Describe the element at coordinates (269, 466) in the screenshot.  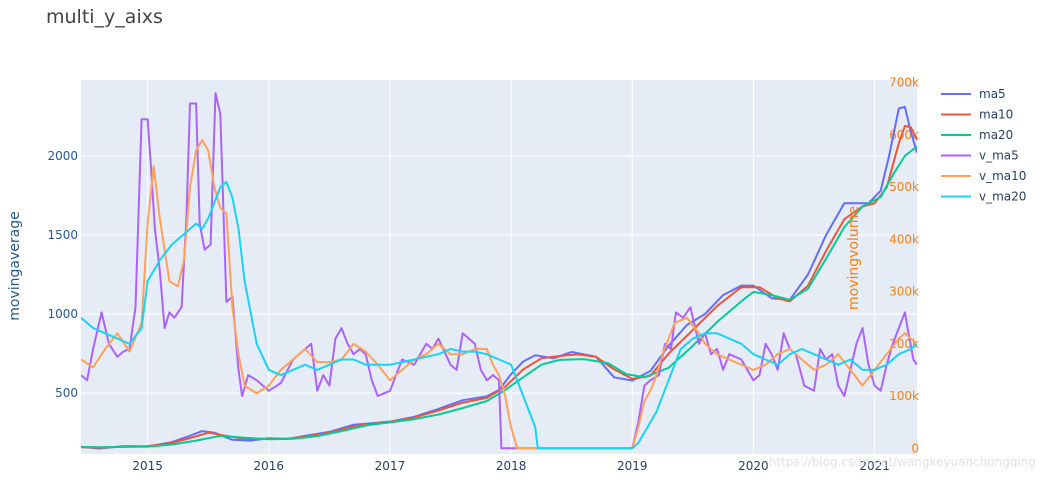
I see `x-tick-label: 2016` at that location.